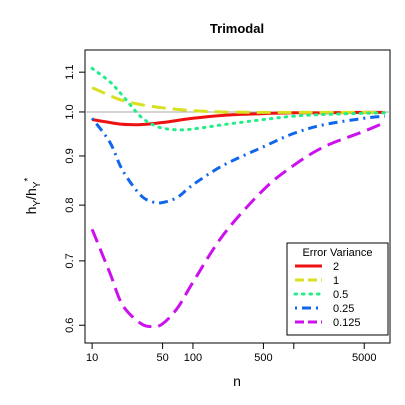 Image resolution: width=405 pixels, height=405 pixels. Describe the element at coordinates (31, 211) in the screenshot. I see `y-title-main: h` at that location.